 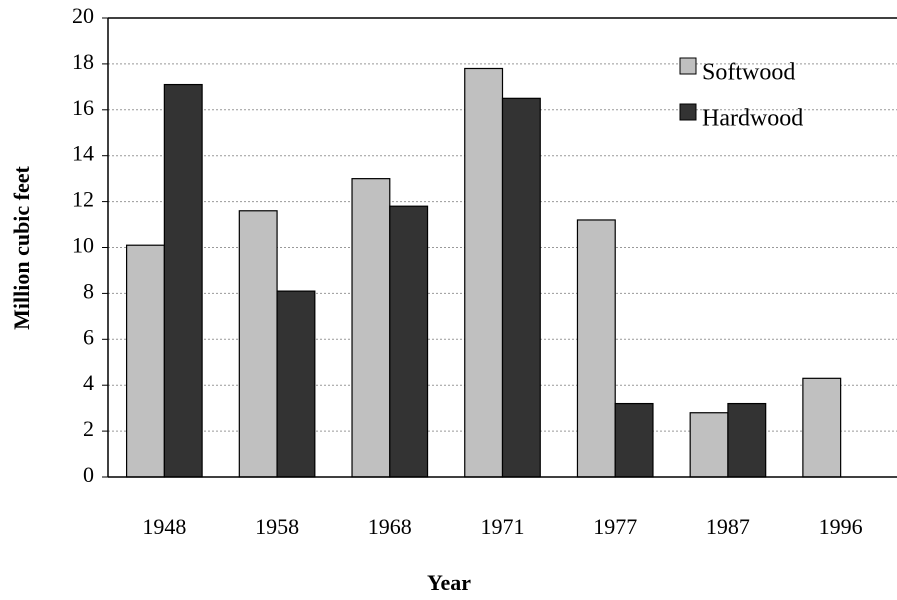 What do you see at coordinates (752, 119) in the screenshot?
I see `legend-label: Hardwood` at bounding box center [752, 119].